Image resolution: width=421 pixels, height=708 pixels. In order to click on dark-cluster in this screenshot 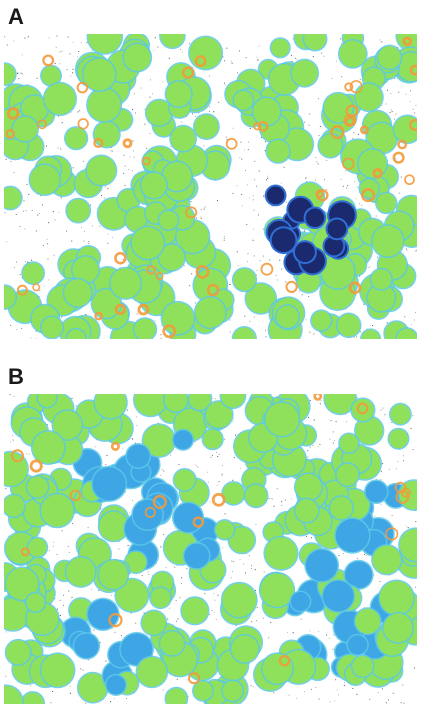, I will do `click(310, 230)`.